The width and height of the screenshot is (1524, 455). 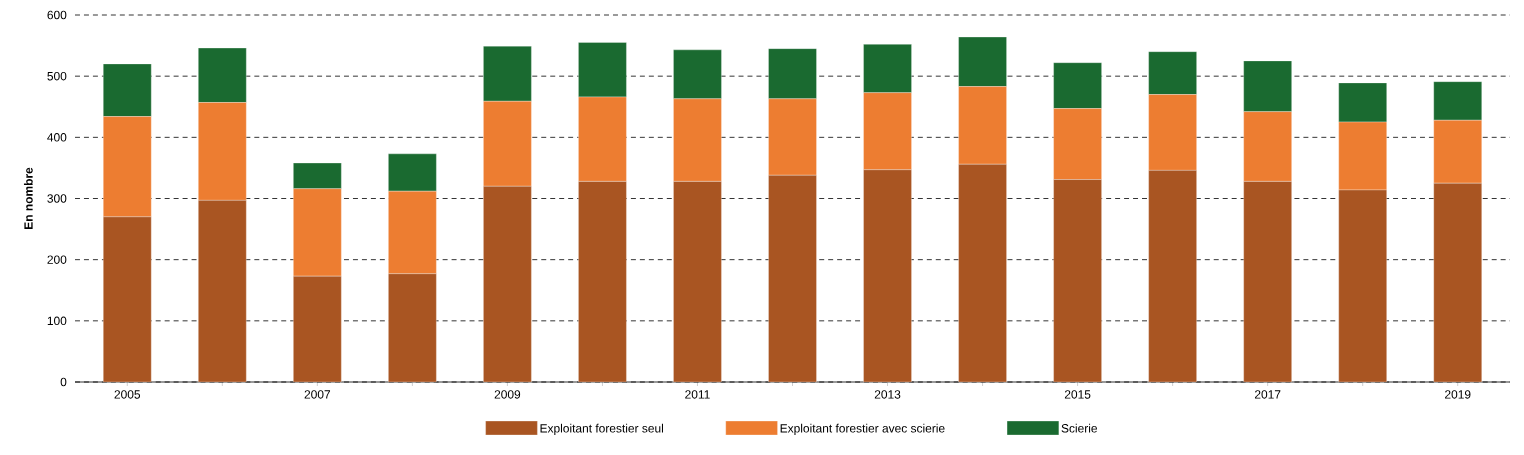 What do you see at coordinates (601, 429) in the screenshot?
I see `legend-label: Exploitant forestier seul` at bounding box center [601, 429].